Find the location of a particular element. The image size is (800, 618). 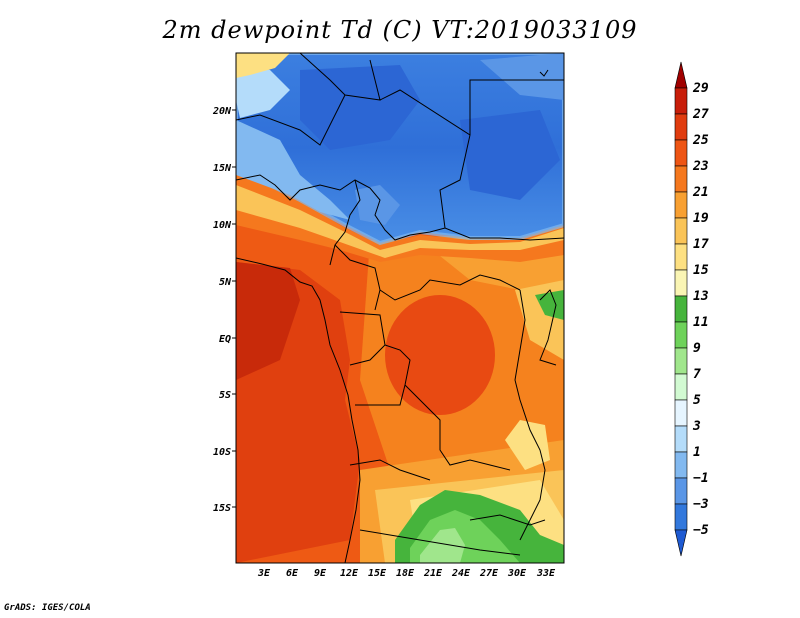

lon-label: 18E is located at coordinates (405, 573).